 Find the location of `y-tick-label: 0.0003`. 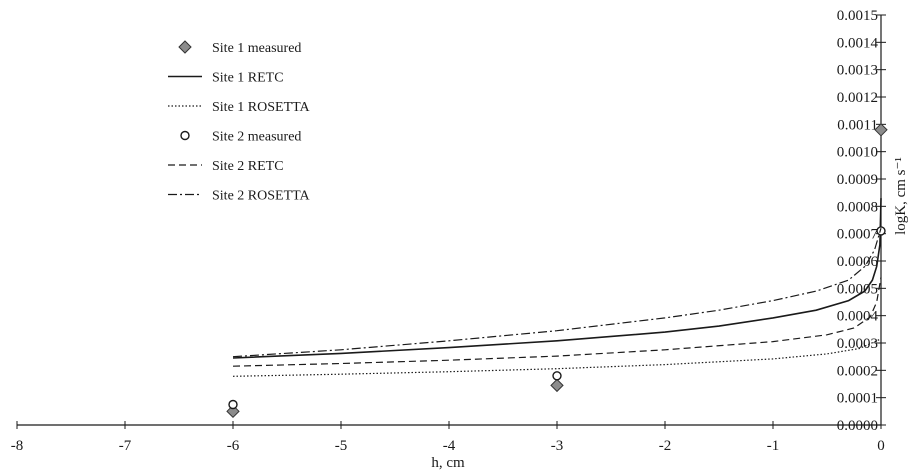

y-tick-label: 0.0003 is located at coordinates (857, 344).